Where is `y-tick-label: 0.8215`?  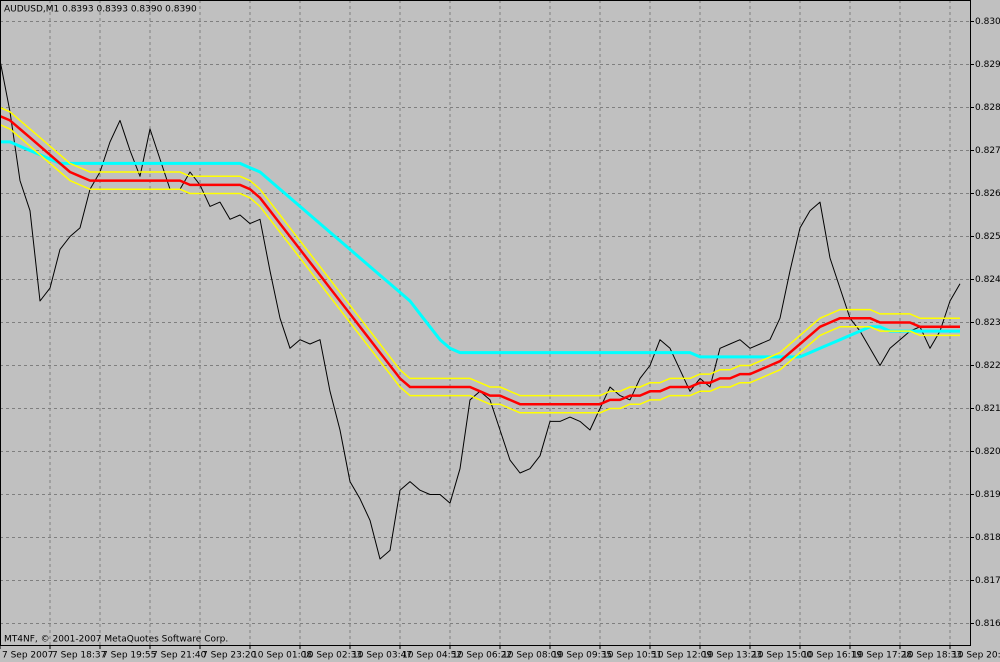
y-tick-label: 0.8215 is located at coordinates (987, 409).